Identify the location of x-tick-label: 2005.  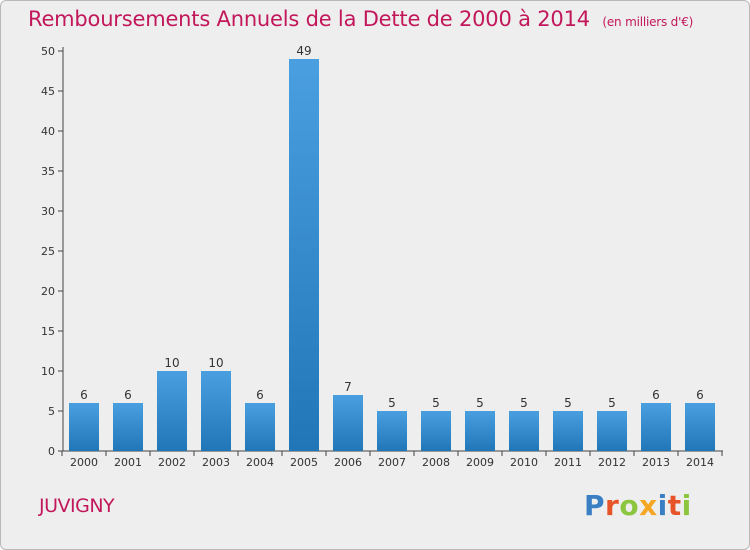
(304, 462).